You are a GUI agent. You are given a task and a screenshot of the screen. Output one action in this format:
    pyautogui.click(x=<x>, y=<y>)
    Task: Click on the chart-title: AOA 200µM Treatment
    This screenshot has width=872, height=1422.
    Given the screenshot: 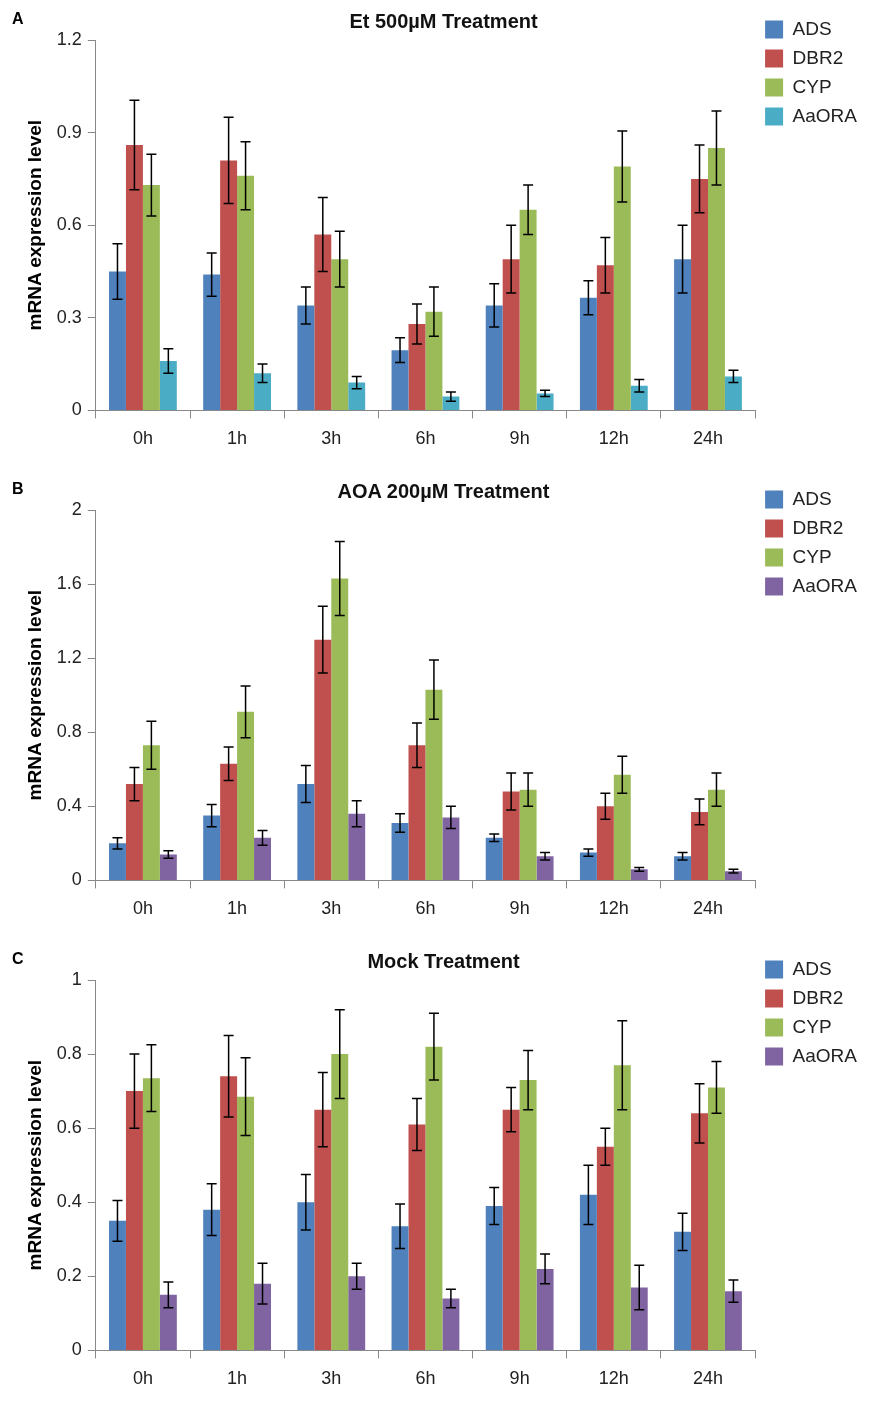 What is the action you would take?
    pyautogui.click(x=443, y=490)
    